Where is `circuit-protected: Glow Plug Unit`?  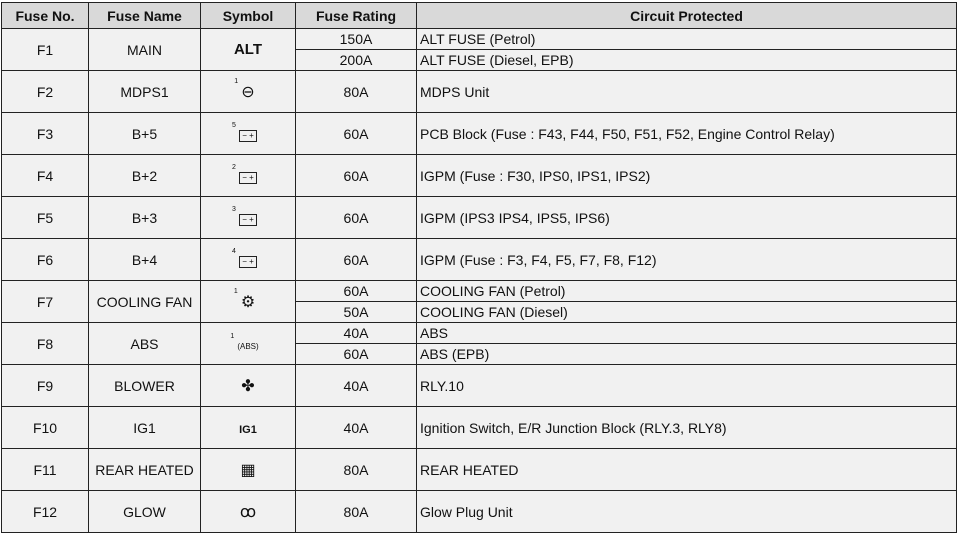
circuit-protected: Glow Plug Unit is located at coordinates (686, 511).